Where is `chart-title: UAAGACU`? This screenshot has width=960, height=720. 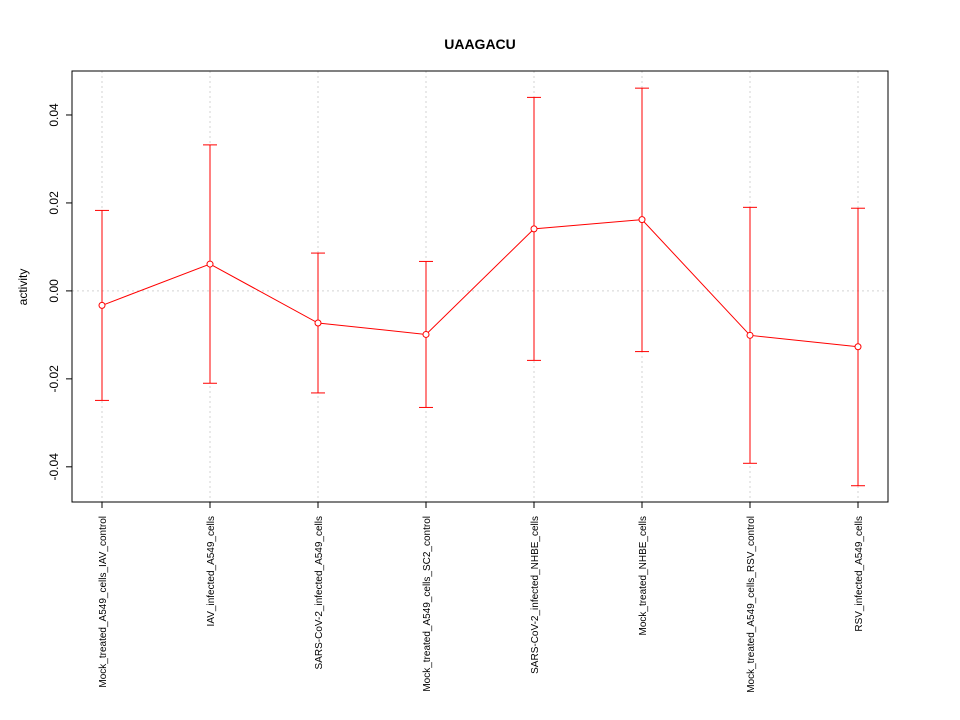
chart-title: UAAGACU is located at coordinates (480, 44).